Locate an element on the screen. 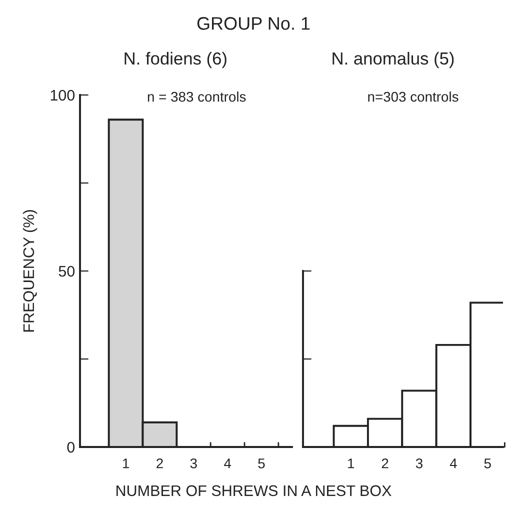 This screenshot has width=507, height=507. y-axis-title: FREQUENCY (%) is located at coordinates (30, 271).